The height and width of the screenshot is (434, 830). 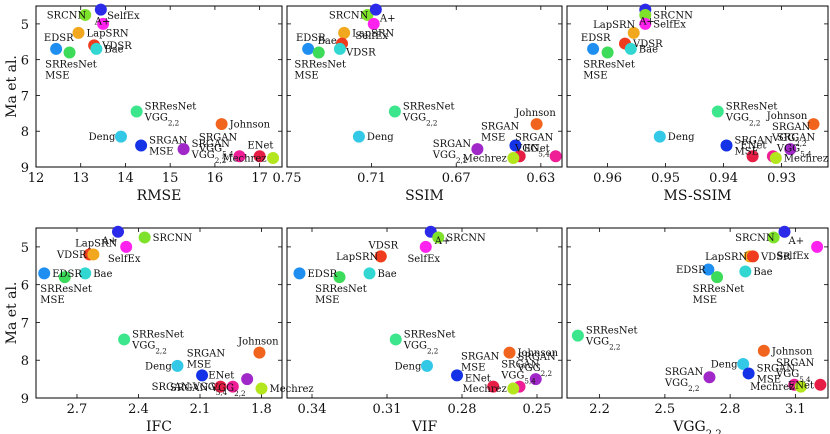 I want to click on x-axis-label: RMSE, so click(x=159, y=196).